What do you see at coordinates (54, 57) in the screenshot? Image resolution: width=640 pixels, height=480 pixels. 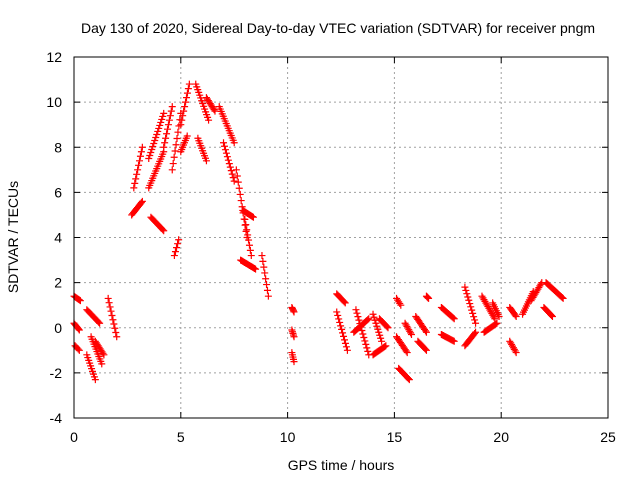 I see `y-tick-label: 12` at bounding box center [54, 57].